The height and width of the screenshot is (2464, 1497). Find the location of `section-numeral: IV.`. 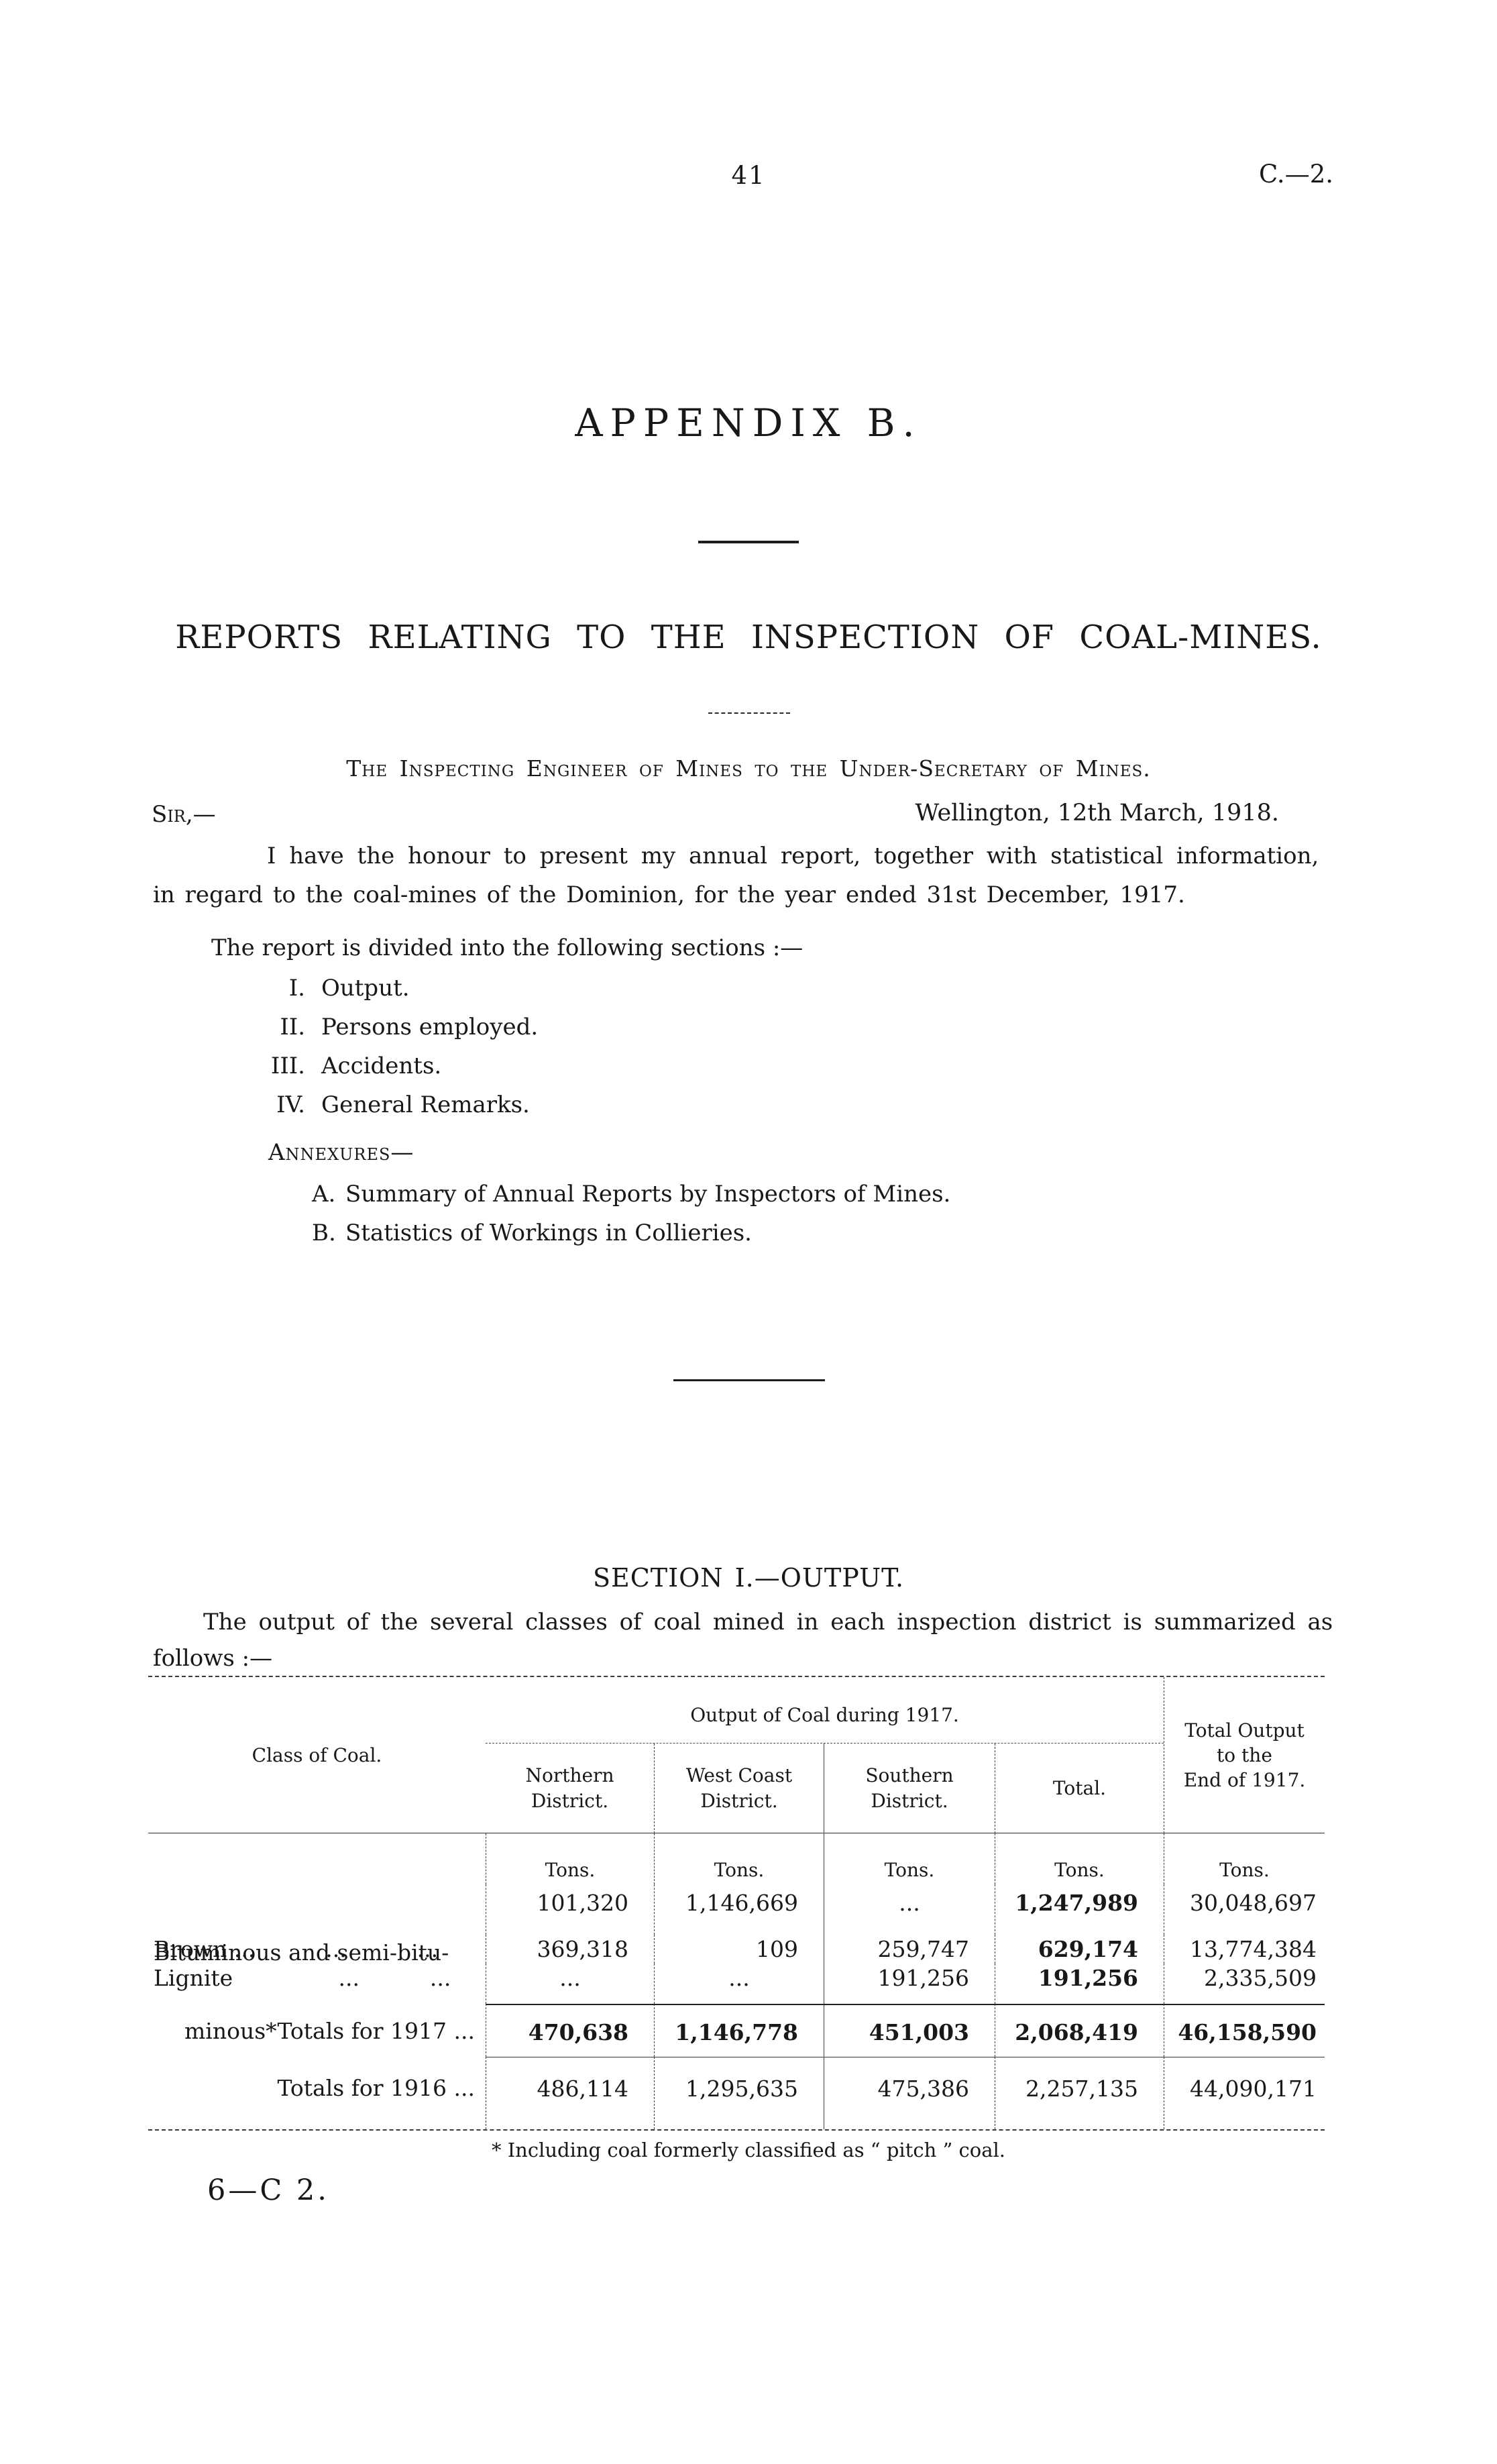

section-numeral: IV. is located at coordinates (290, 1104).